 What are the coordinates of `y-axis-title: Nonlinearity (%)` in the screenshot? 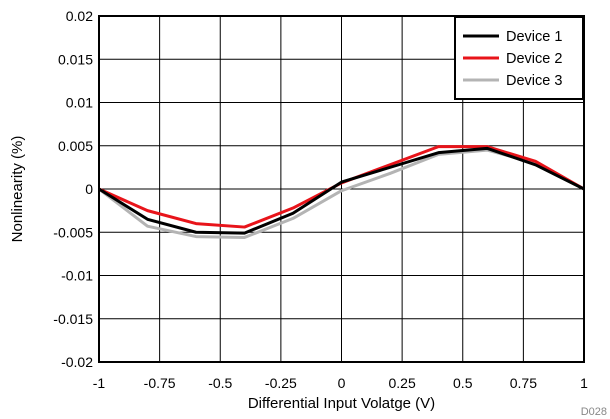 It's located at (17, 189).